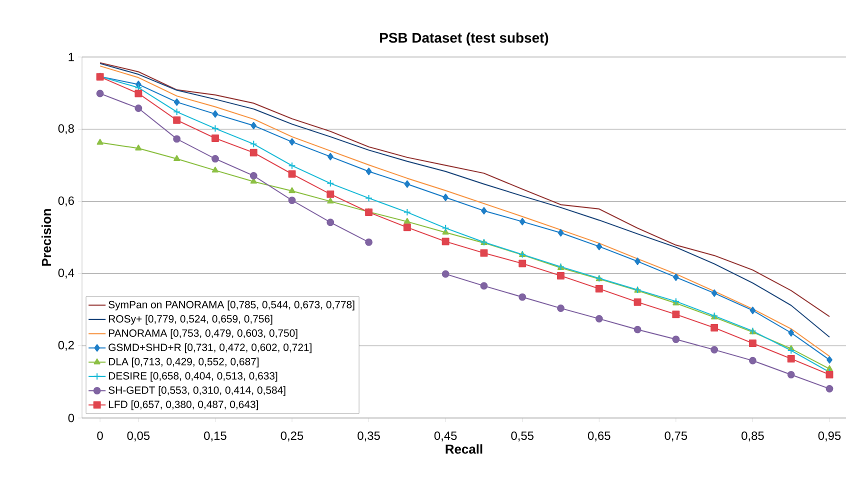  I want to click on legend-label: LFD [0,657, 0,380, 0,487, 0,643], so click(183, 405).